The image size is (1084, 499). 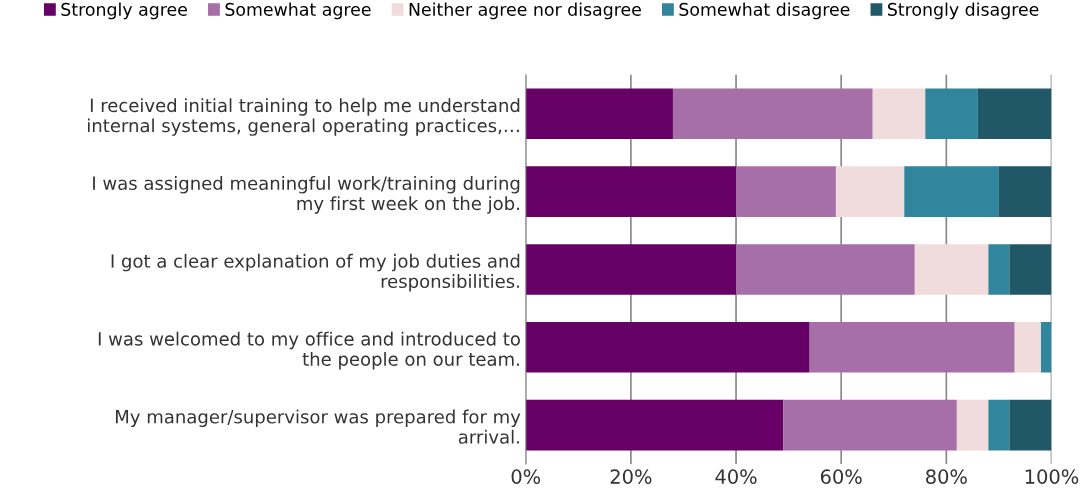 I want to click on y-tick-label: I got a clear explanation of my job duties and responsibilities., so click(x=315, y=272).